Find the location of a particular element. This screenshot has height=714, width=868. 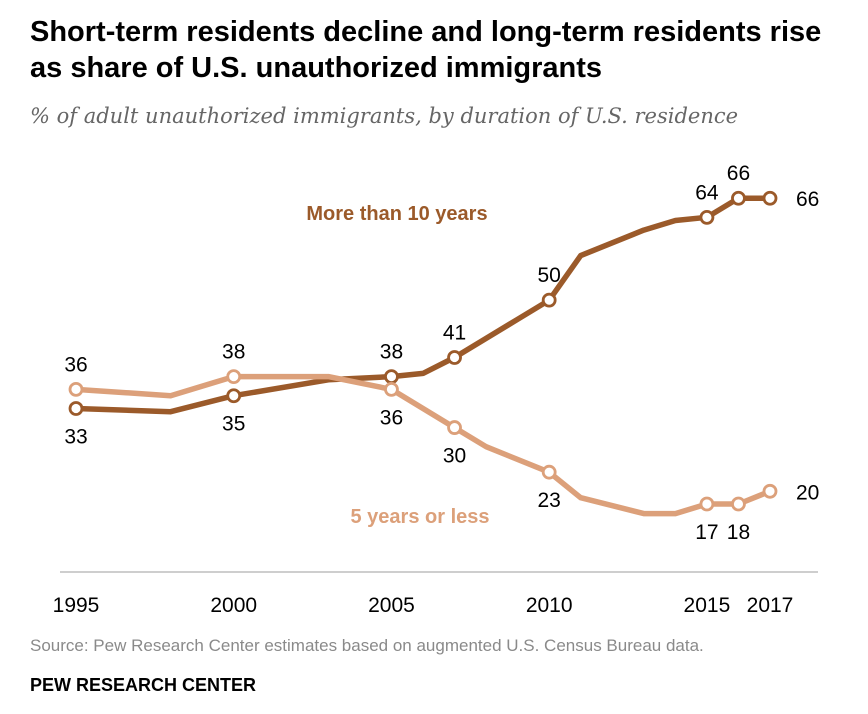

data-label-0-2007: 41 is located at coordinates (454, 333).